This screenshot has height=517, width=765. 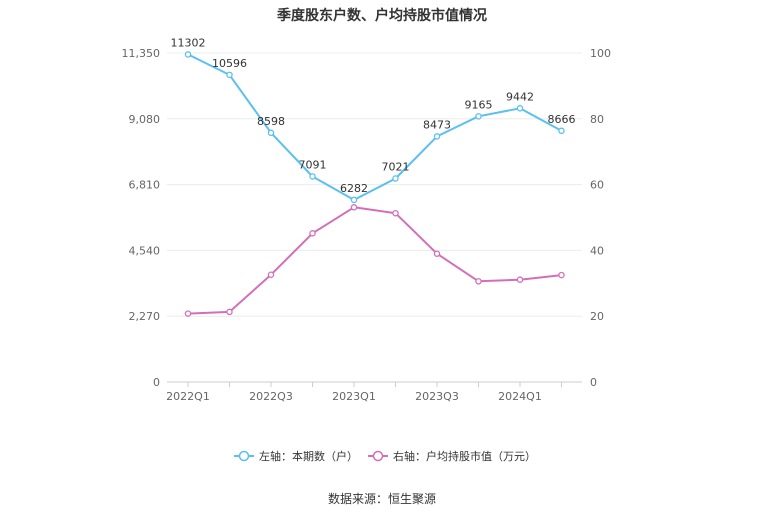 I want to click on x-tick-label: 2022Q3, so click(x=271, y=396).